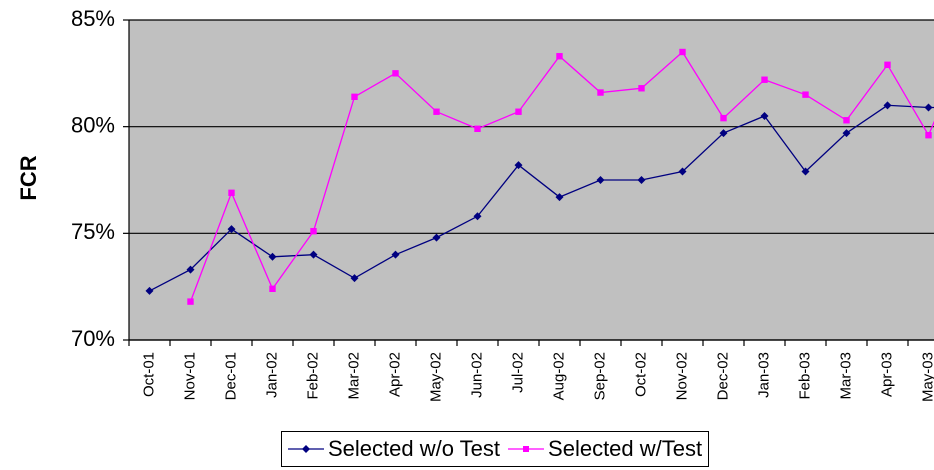  I want to click on x-tick-label: Mar-02, so click(353, 376).